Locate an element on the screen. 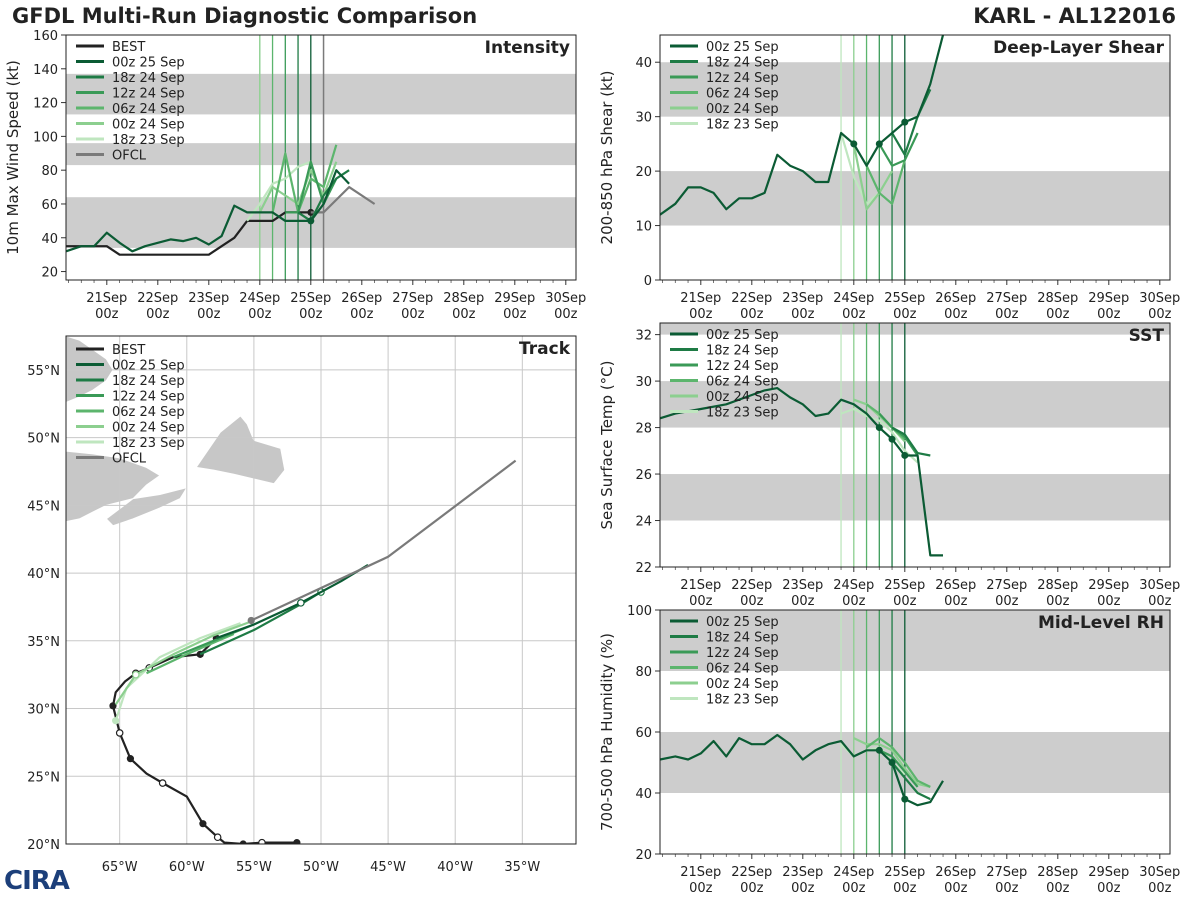 The height and width of the screenshot is (900, 1200). shear-legend-label: 00z 25 Sep is located at coordinates (742, 47).